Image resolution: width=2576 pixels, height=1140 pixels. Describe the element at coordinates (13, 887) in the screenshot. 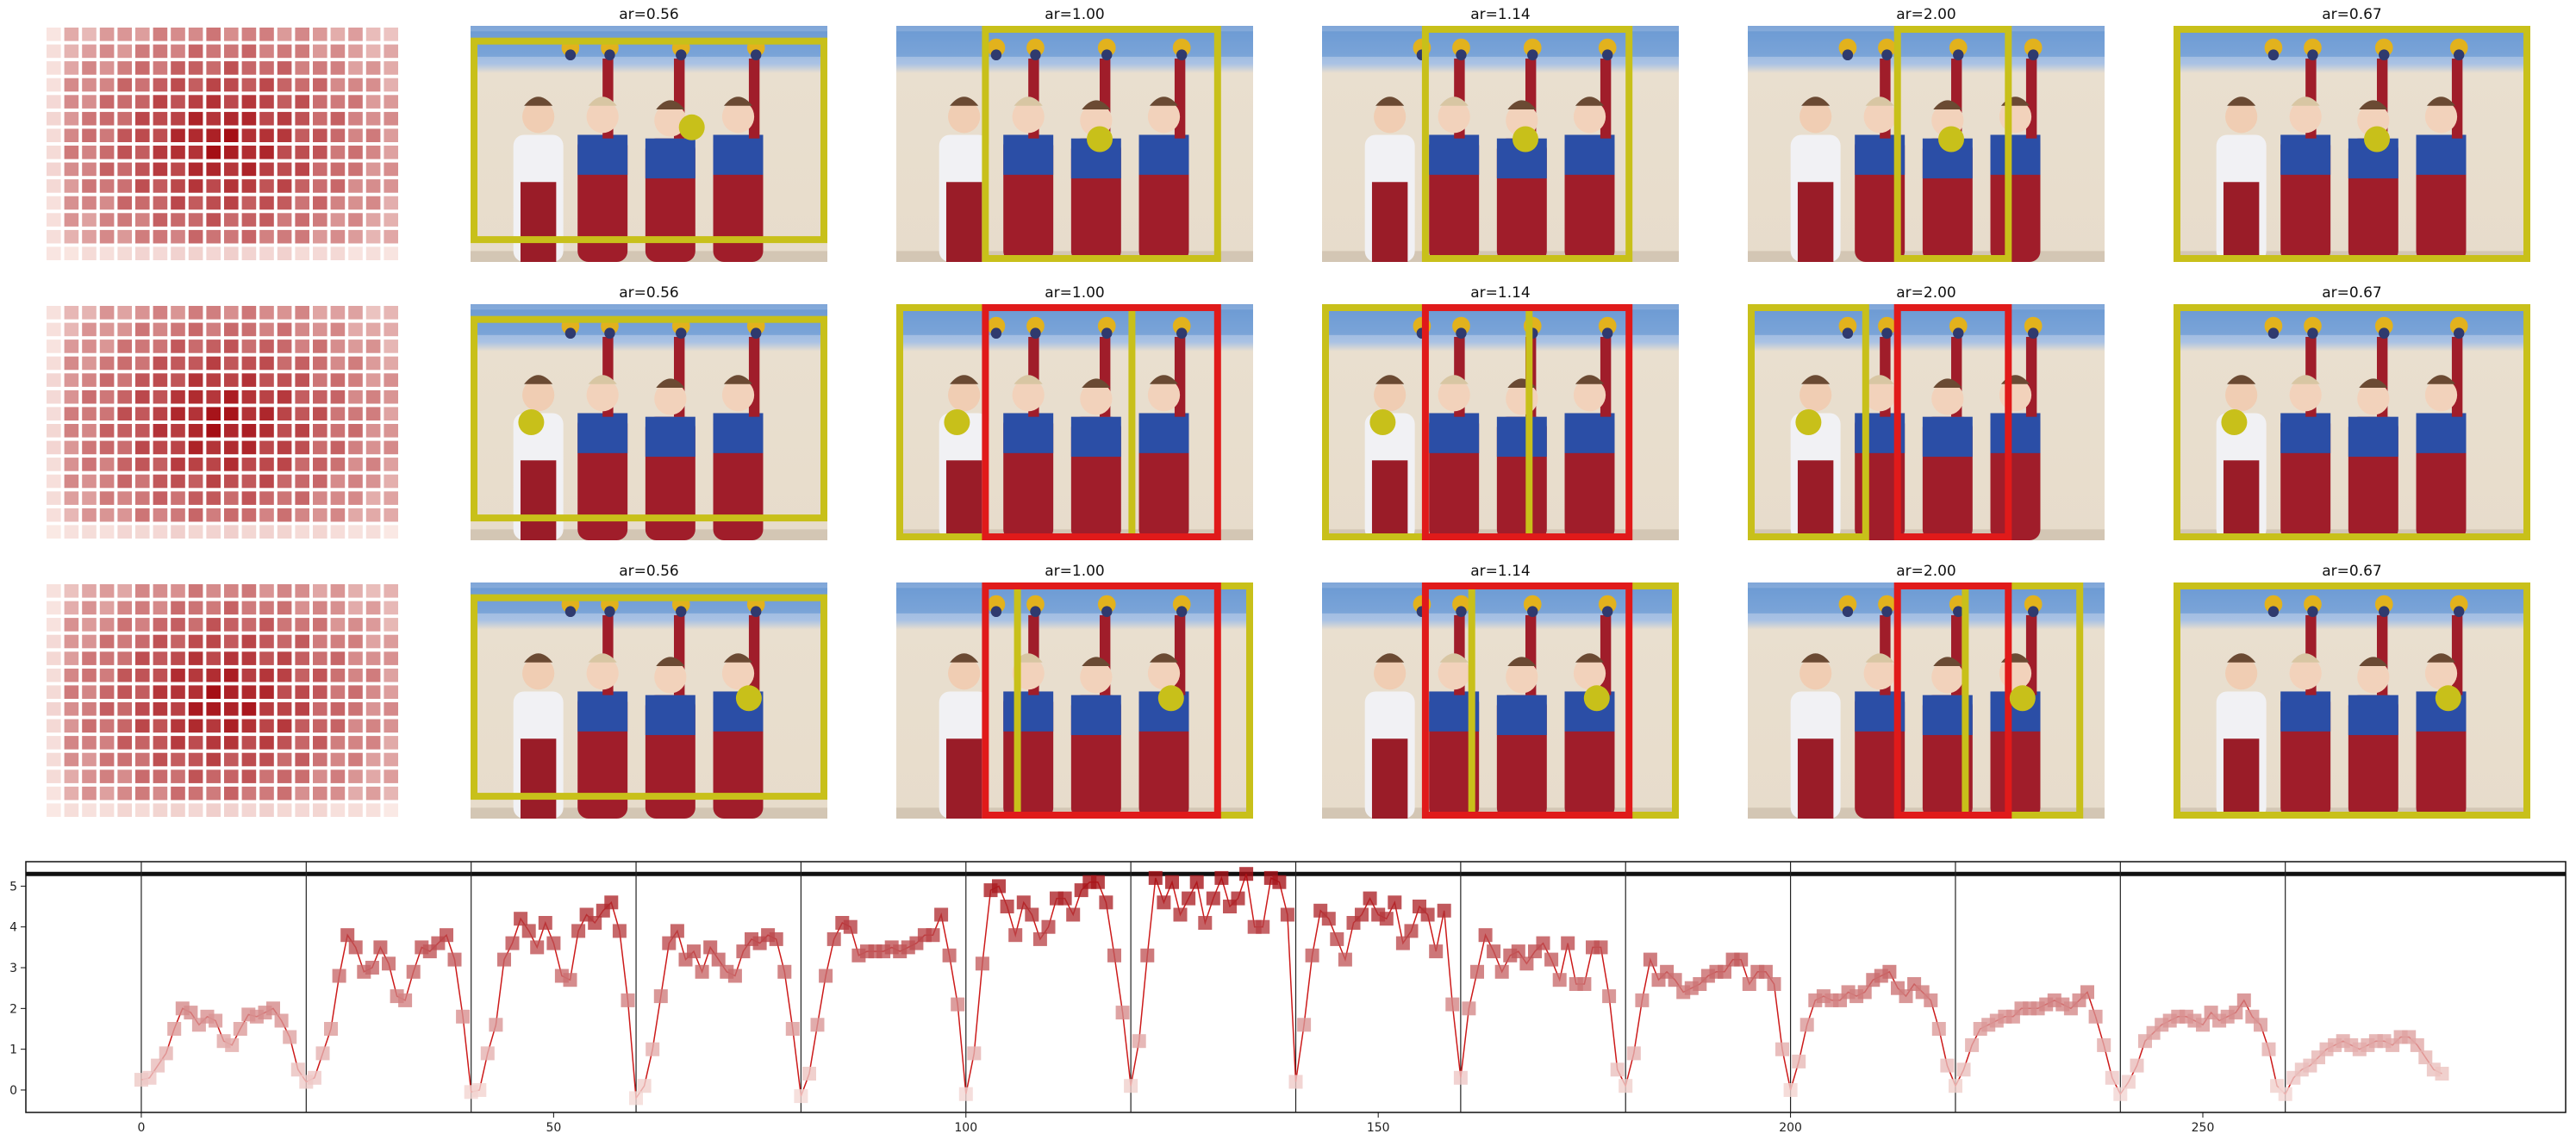

I see `y-tick-label: 5` at that location.